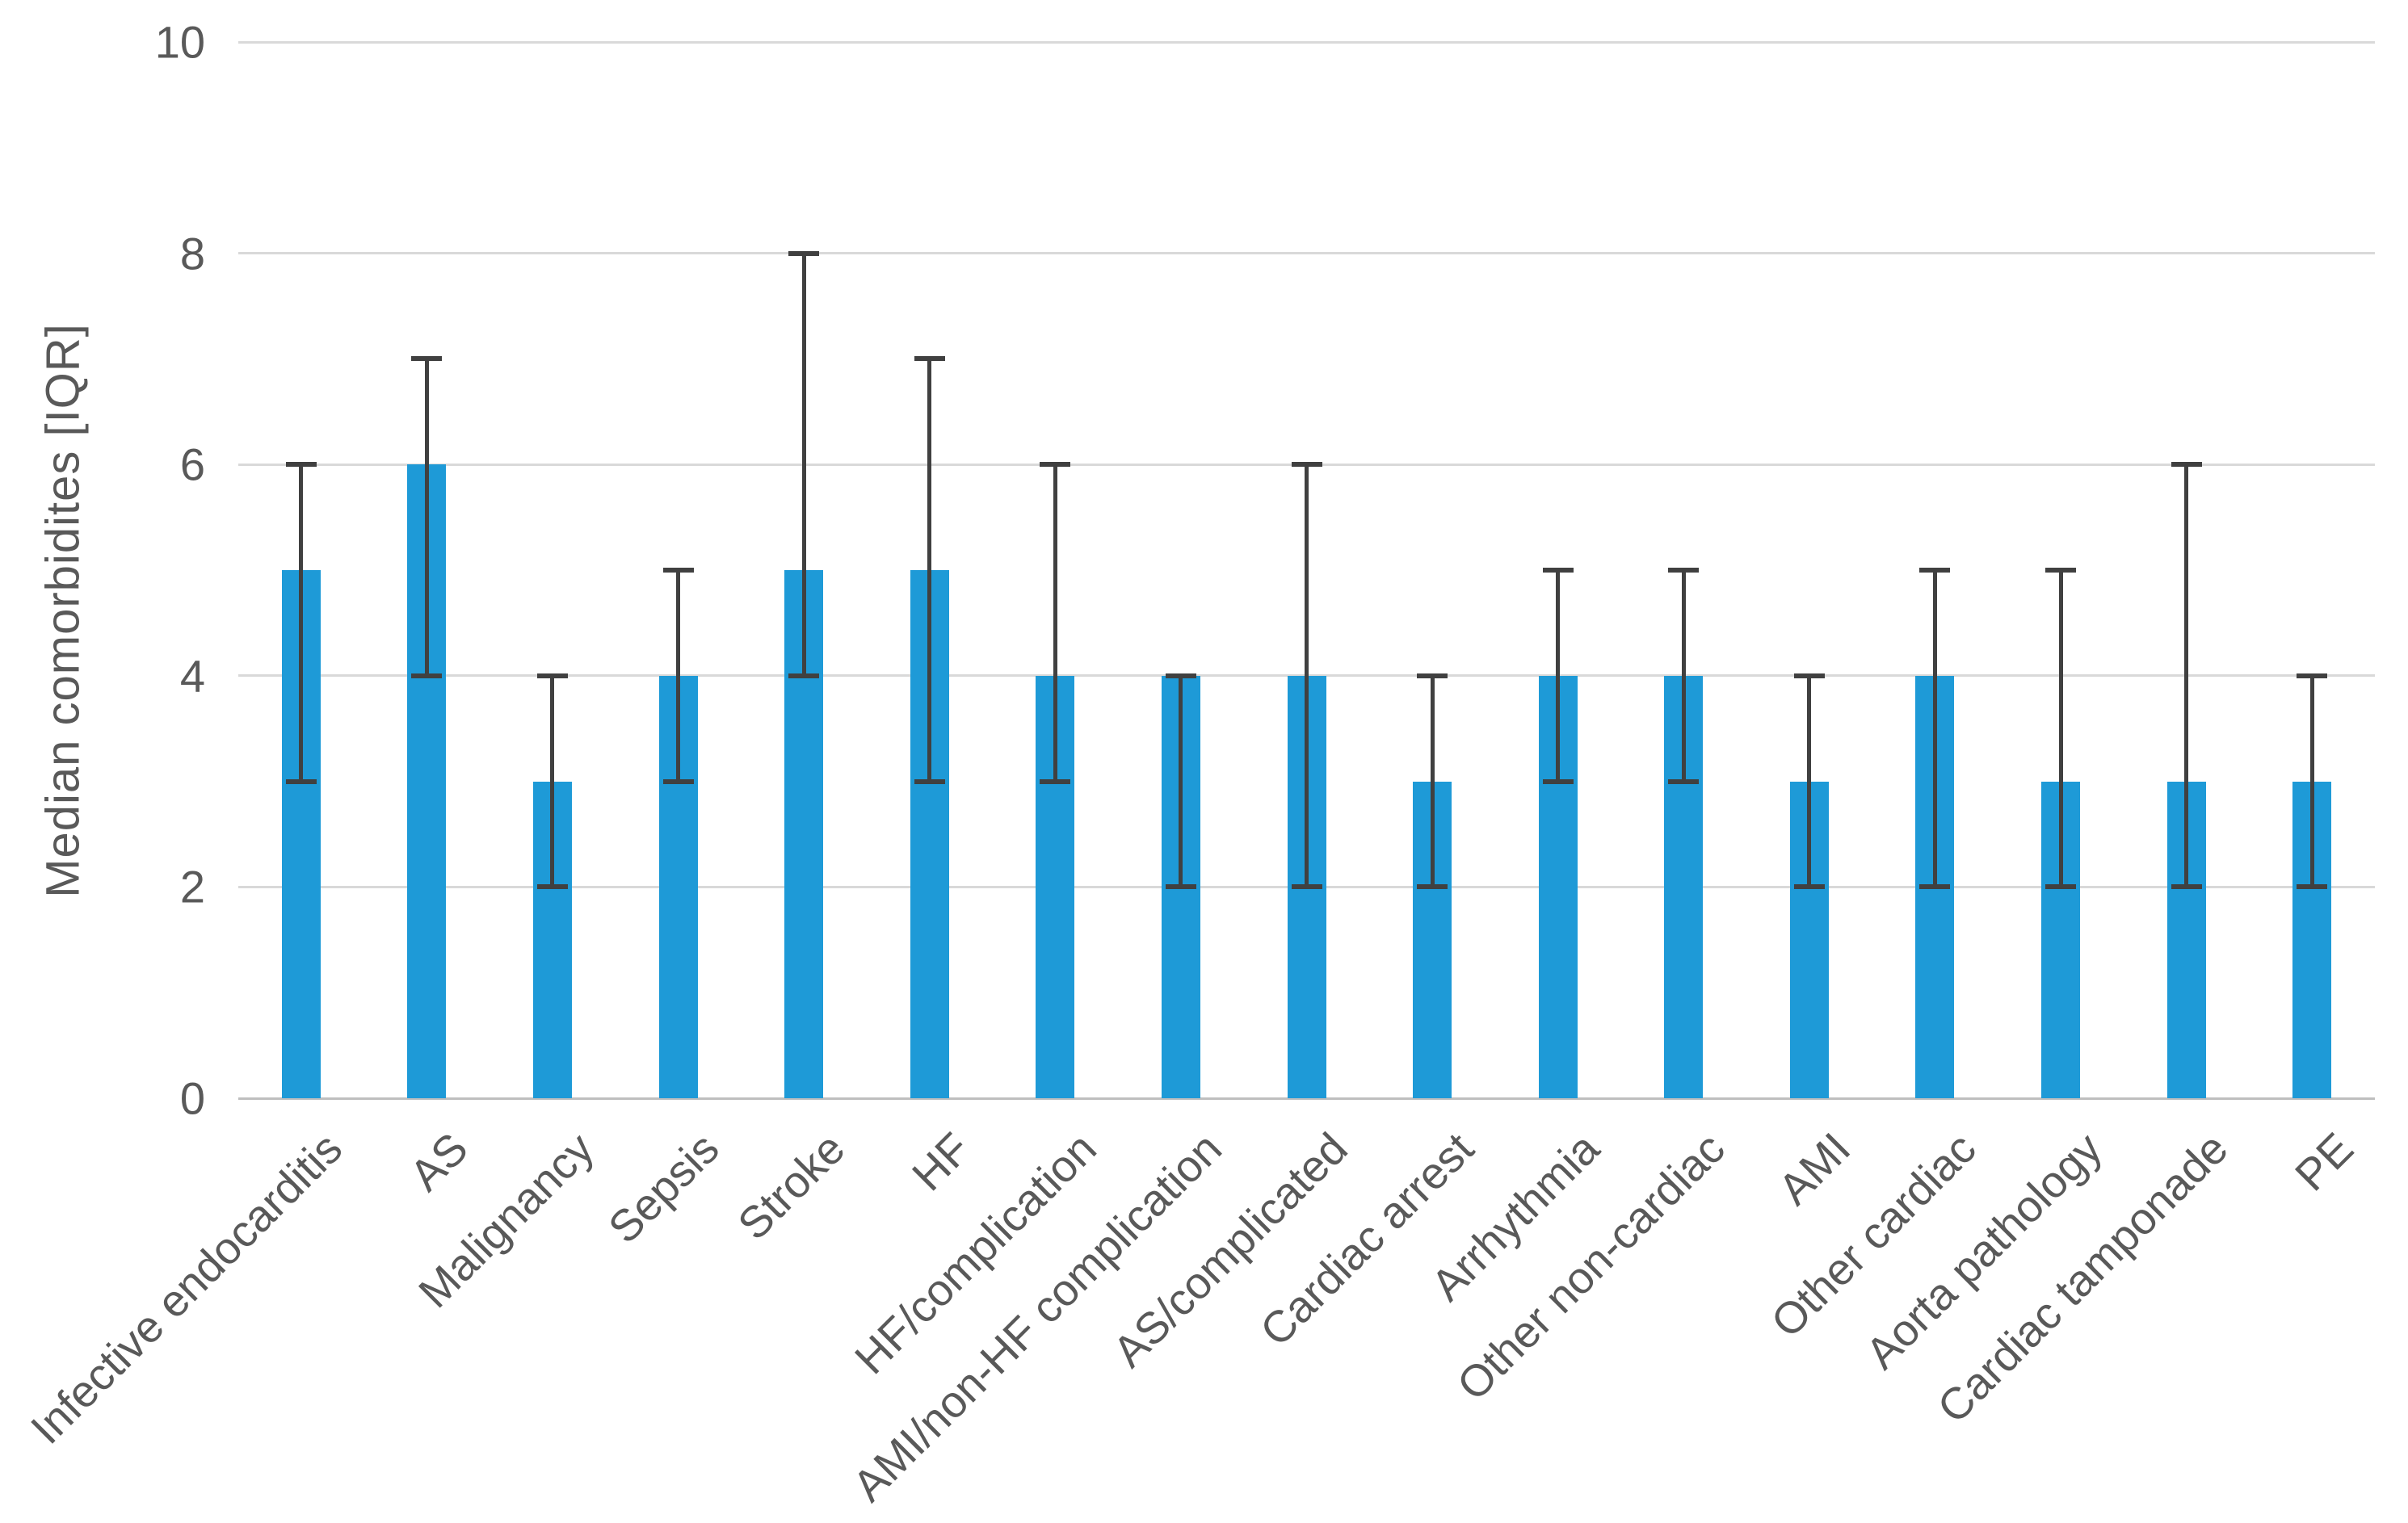 Image resolution: width=2408 pixels, height=1523 pixels. I want to click on x-axis-line, so click(1306, 1098).